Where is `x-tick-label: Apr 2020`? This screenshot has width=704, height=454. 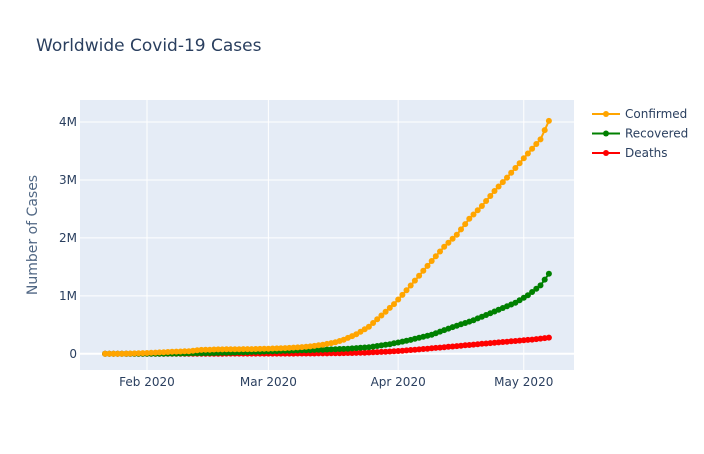 x-tick-label: Apr 2020 is located at coordinates (398, 382).